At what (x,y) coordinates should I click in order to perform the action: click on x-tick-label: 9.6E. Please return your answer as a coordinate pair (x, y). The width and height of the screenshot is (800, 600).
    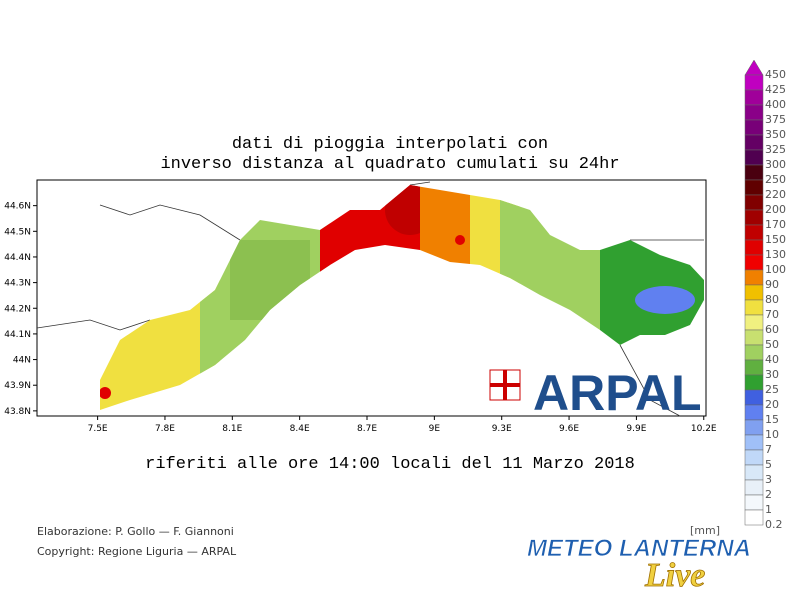
    Looking at the image, I should click on (569, 429).